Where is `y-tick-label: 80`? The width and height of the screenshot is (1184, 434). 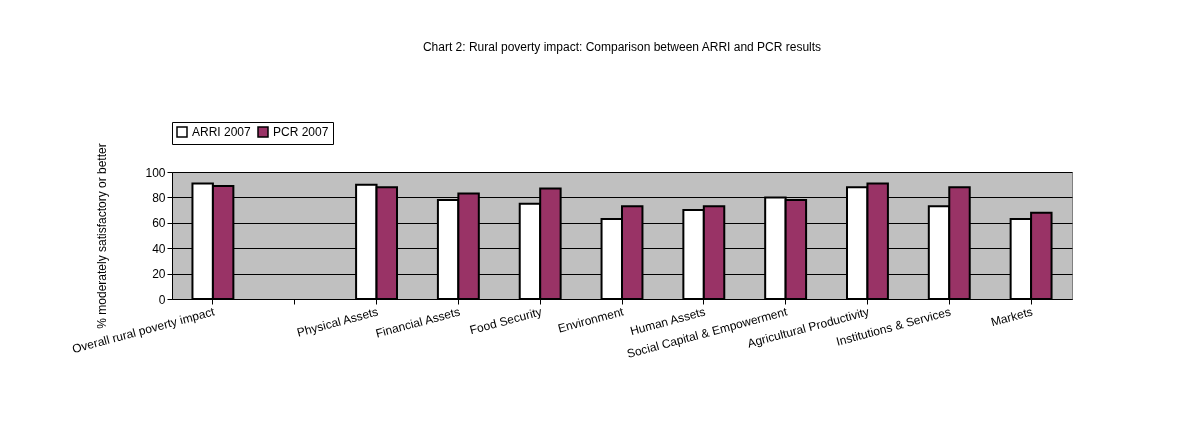
y-tick-label: 80 is located at coordinates (159, 197).